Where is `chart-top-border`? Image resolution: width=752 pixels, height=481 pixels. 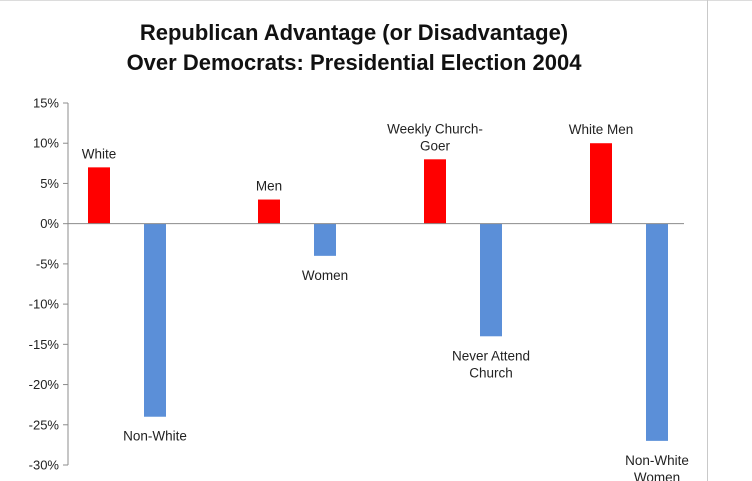
chart-top-border is located at coordinates (376, 0).